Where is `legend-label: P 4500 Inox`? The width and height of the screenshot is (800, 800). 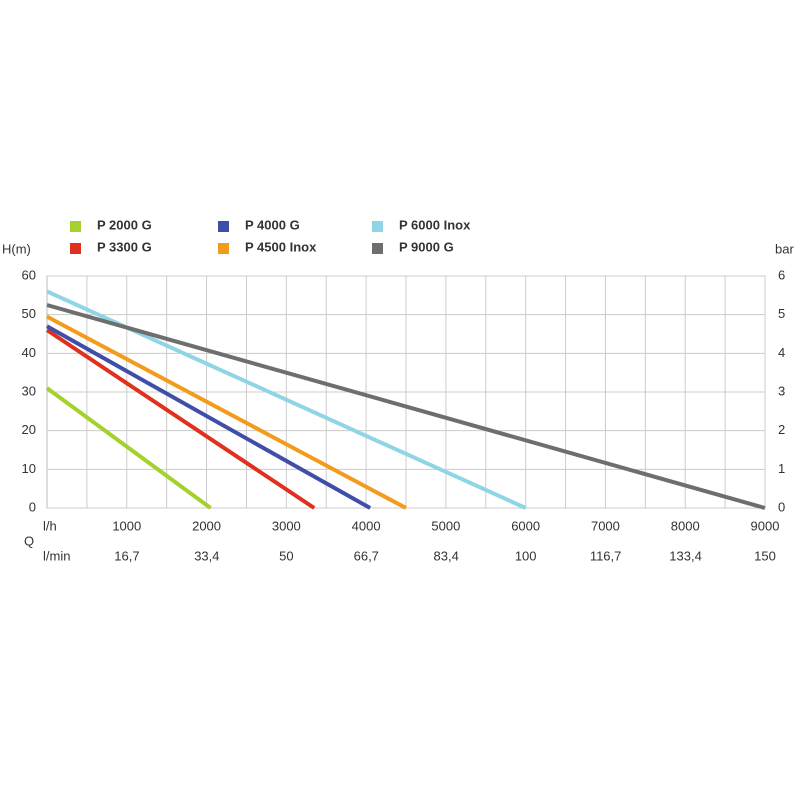 legend-label: P 4500 Inox is located at coordinates (281, 246).